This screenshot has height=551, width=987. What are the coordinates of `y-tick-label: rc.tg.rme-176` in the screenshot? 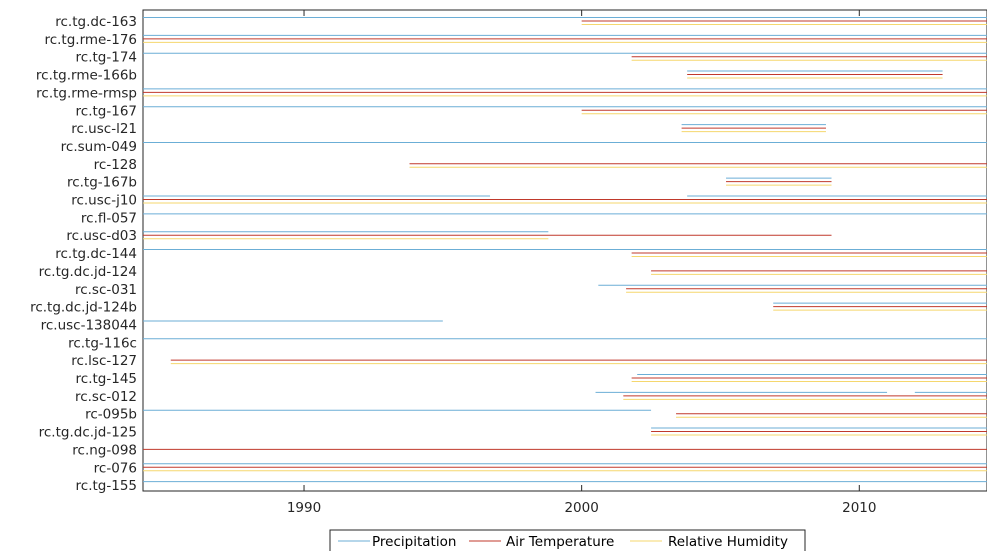 It's located at (90, 40).